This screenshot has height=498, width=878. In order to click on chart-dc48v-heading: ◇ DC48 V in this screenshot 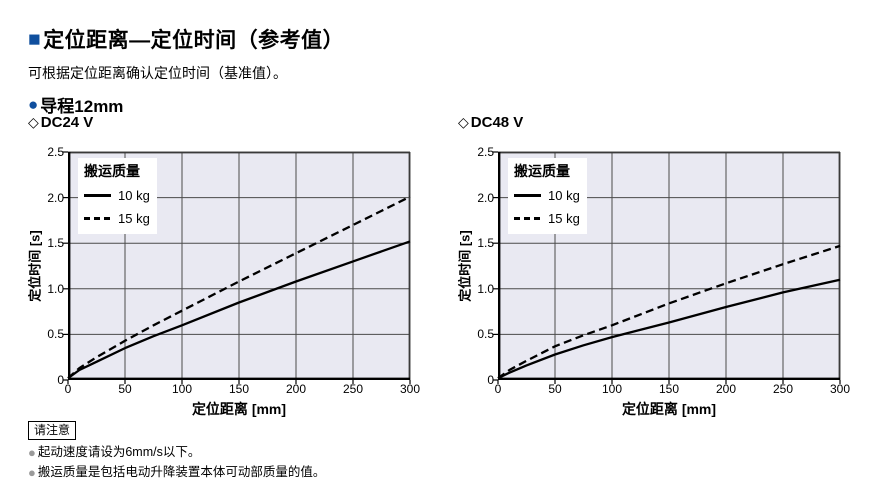, I will do `click(664, 122)`.